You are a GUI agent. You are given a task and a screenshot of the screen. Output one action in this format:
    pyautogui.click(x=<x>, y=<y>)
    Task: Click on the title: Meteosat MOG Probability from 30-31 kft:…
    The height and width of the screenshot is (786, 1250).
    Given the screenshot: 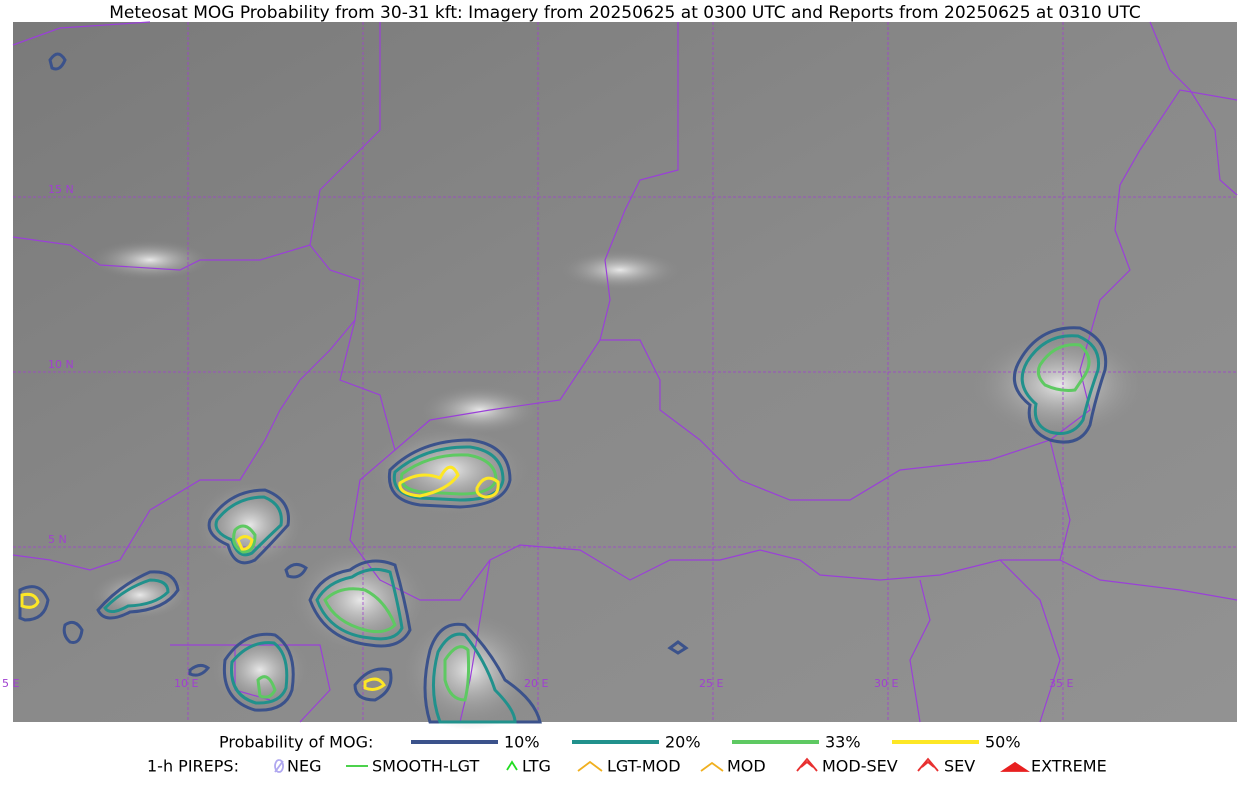 What is the action you would take?
    pyautogui.click(x=625, y=13)
    